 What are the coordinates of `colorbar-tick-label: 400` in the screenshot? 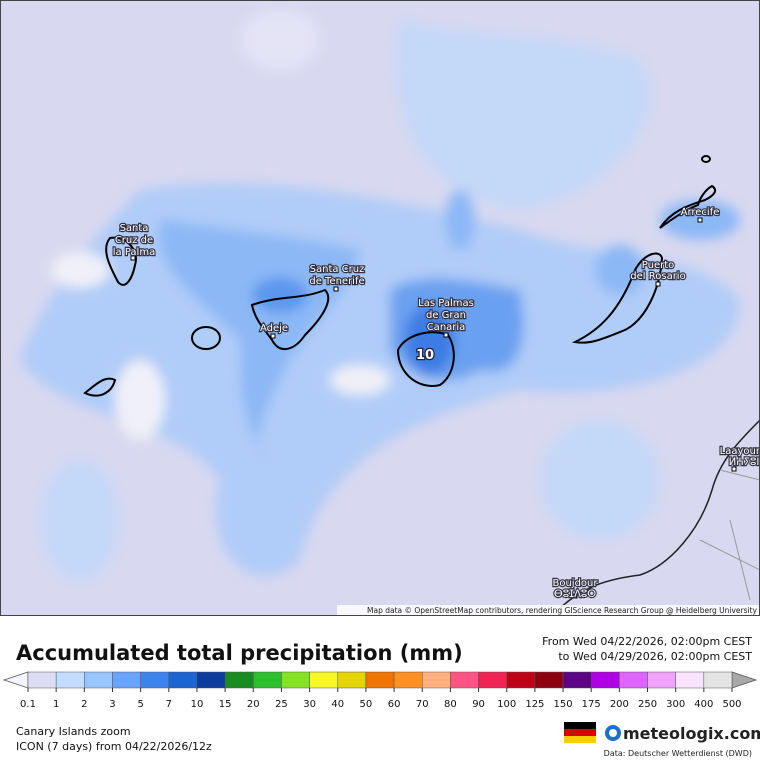 It's located at (703, 704).